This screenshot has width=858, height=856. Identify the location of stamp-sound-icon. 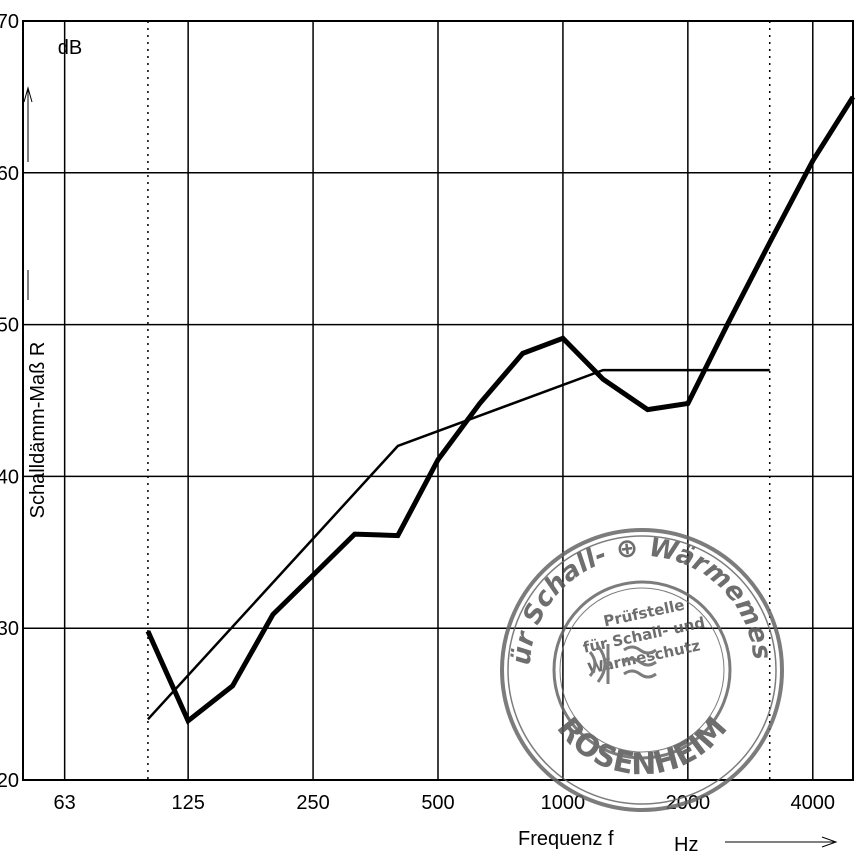
(599, 664).